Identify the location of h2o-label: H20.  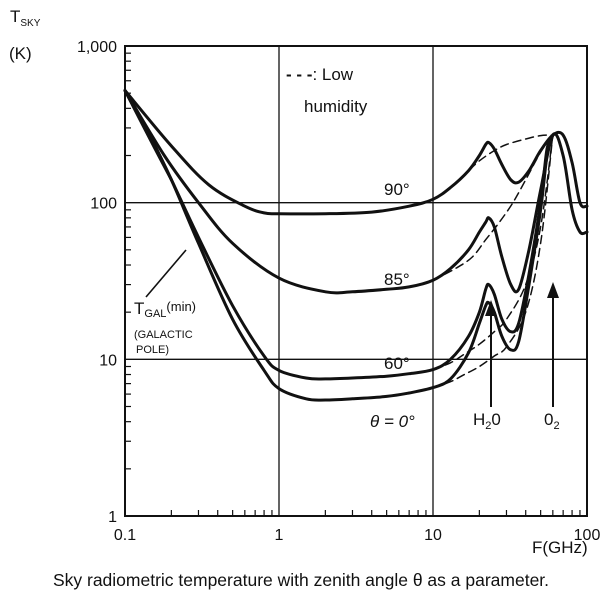
(487, 421).